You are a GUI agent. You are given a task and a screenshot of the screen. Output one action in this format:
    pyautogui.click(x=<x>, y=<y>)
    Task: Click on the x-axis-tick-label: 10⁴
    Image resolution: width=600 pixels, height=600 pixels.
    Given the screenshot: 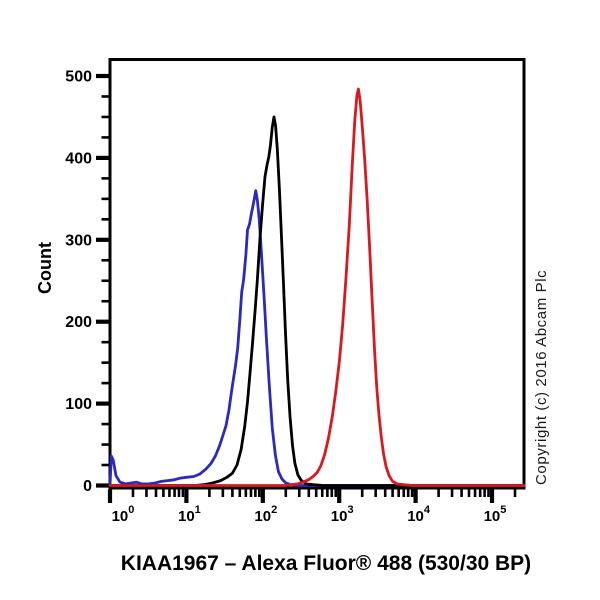 What is the action you would take?
    pyautogui.click(x=419, y=514)
    